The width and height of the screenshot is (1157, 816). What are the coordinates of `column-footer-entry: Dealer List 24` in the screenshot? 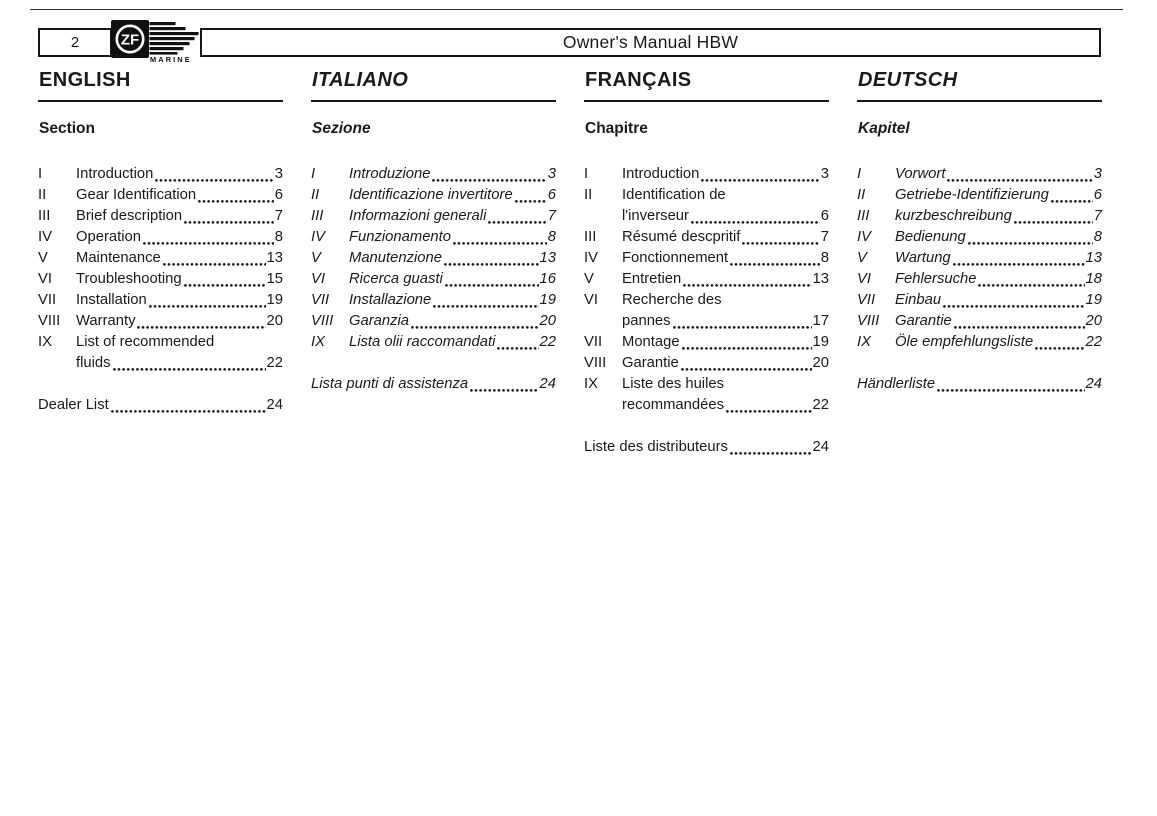 It's located at (160, 405).